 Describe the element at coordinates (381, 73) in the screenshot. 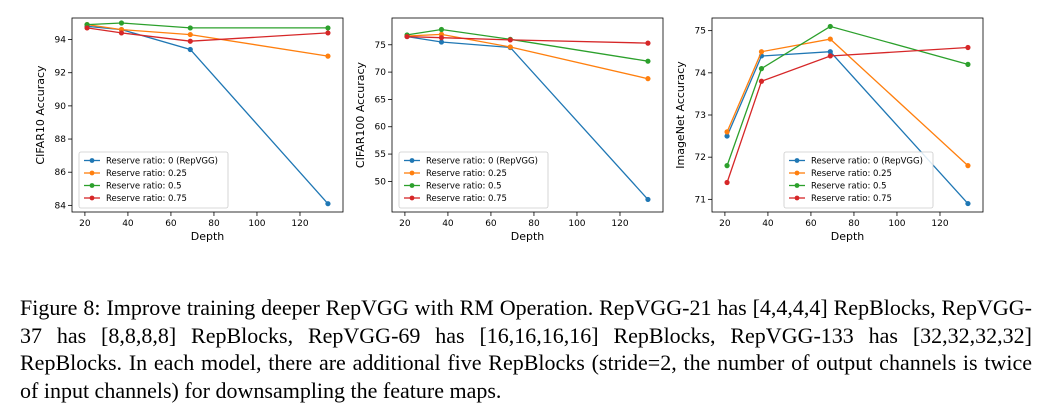

I see `y-tick-label: 70` at that location.